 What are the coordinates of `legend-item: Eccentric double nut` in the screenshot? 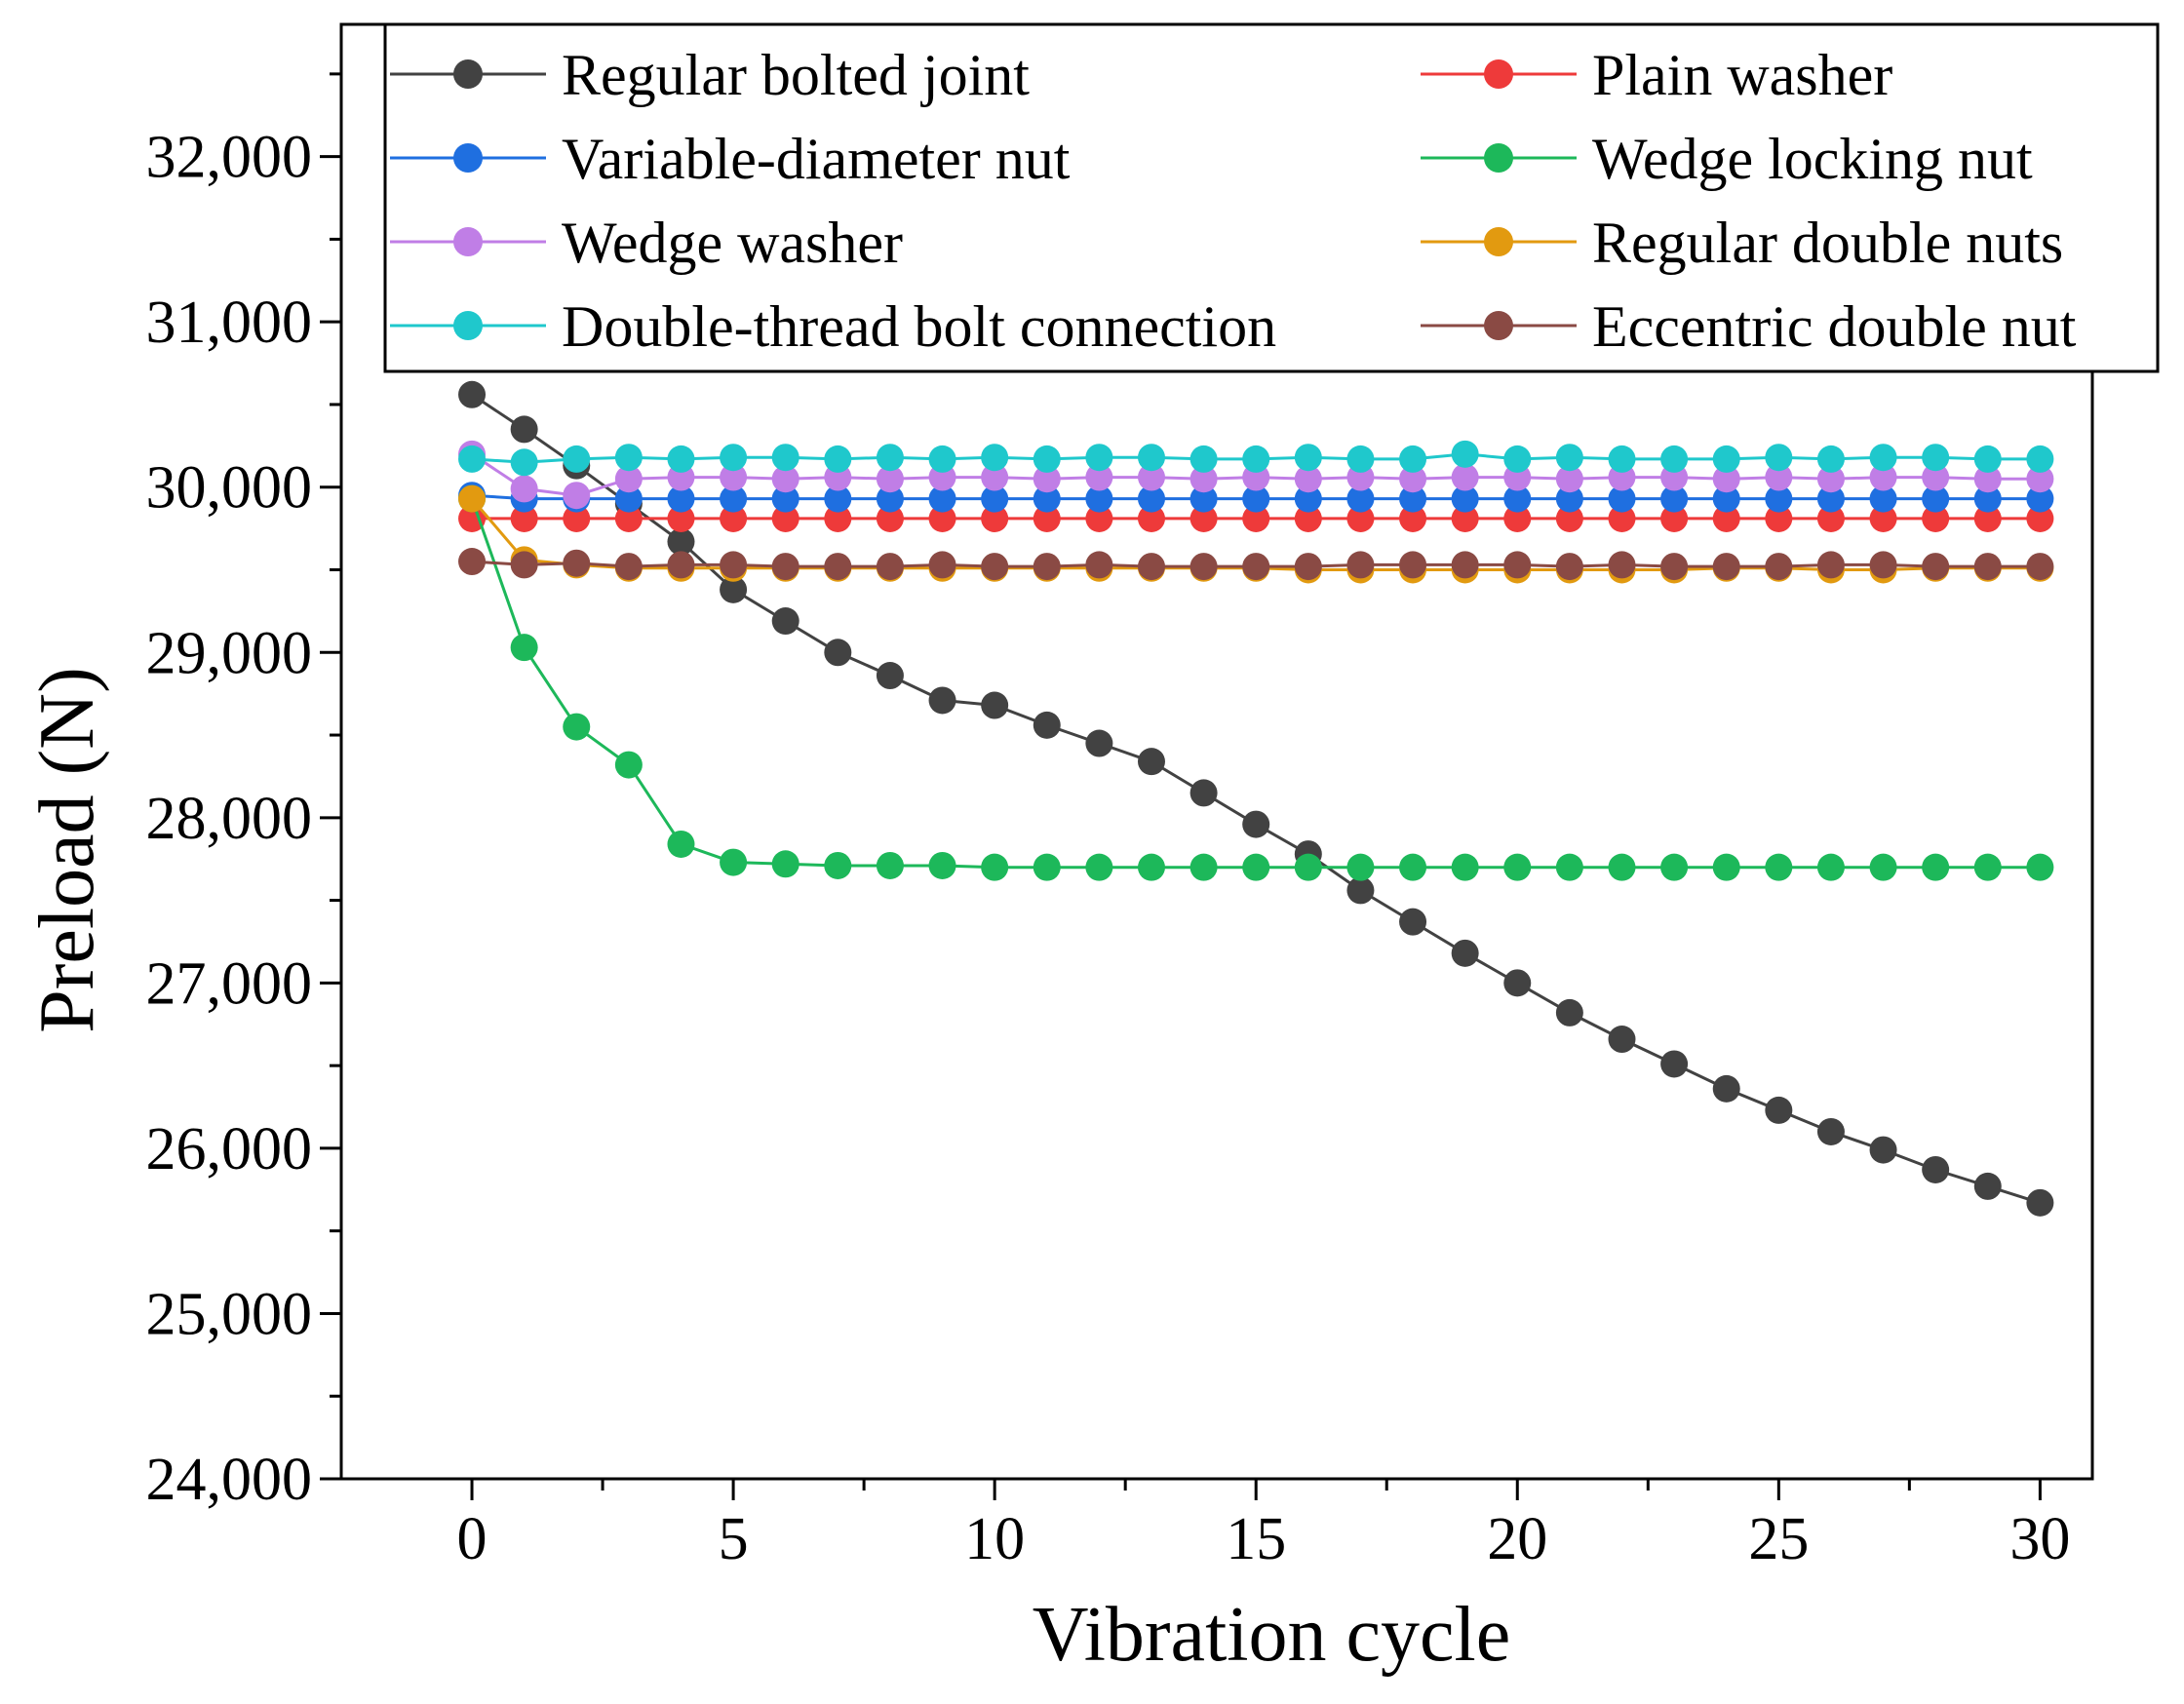 It's located at (1749, 326).